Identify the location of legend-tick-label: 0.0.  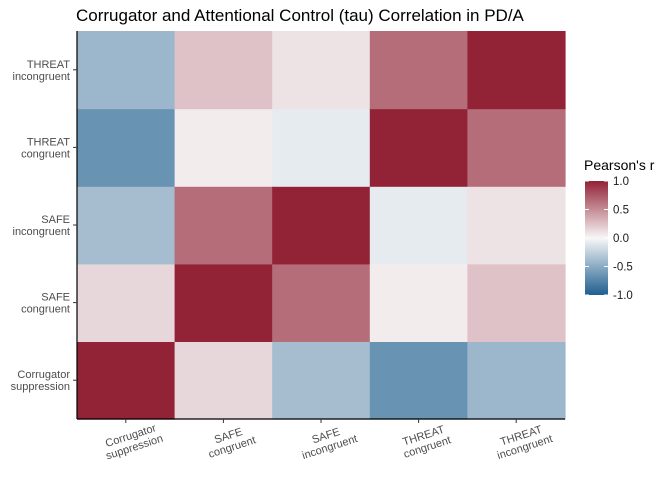
(621, 239).